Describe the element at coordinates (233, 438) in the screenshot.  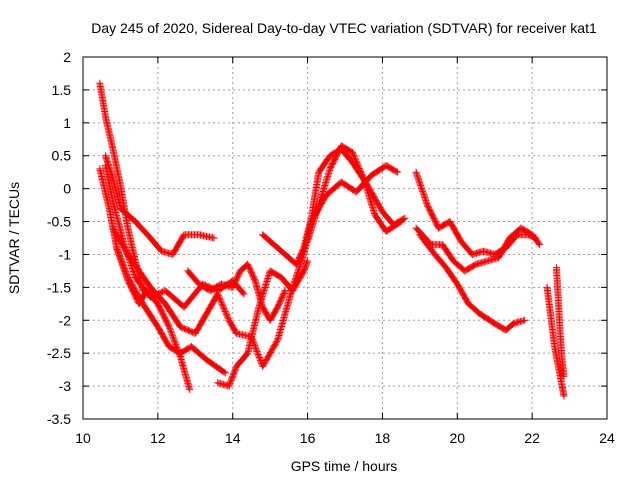
I see `x-tick-label: 14` at that location.